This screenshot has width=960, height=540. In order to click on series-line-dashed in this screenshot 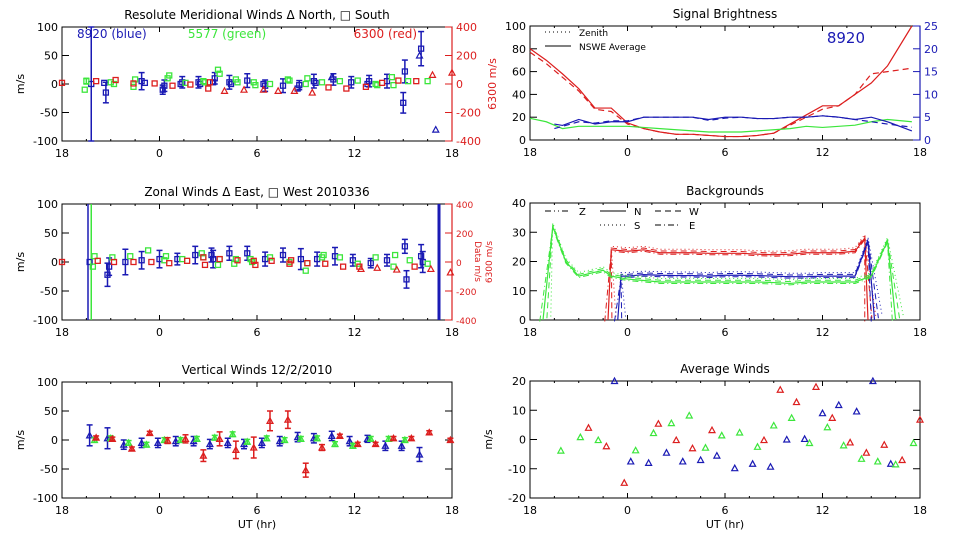, I will do `click(723, 271)`.